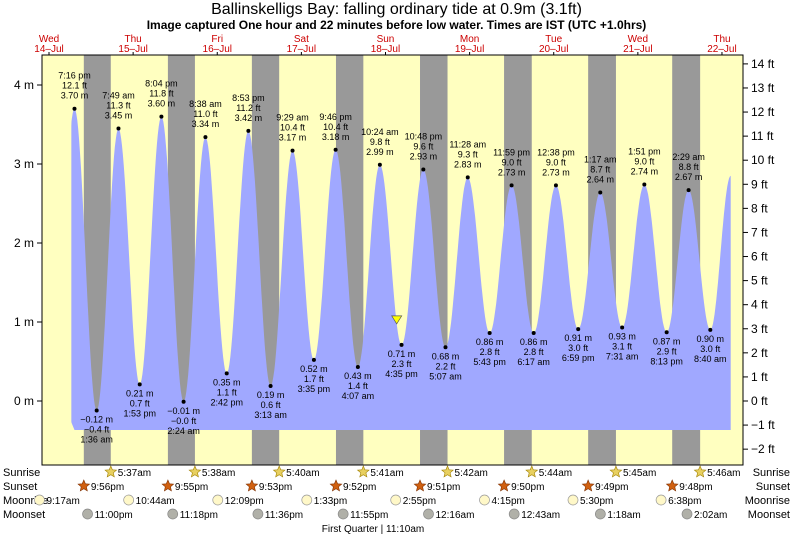 The height and width of the screenshot is (537, 793). Describe the element at coordinates (359, 487) in the screenshot. I see `sunset-time: 9:52pm` at that location.